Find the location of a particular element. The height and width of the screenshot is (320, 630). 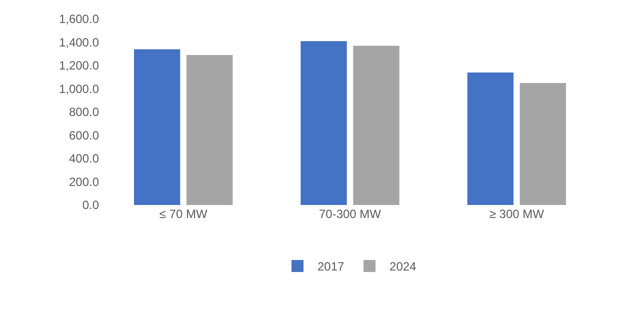

y-tick-label: 800.0 is located at coordinates (84, 112).